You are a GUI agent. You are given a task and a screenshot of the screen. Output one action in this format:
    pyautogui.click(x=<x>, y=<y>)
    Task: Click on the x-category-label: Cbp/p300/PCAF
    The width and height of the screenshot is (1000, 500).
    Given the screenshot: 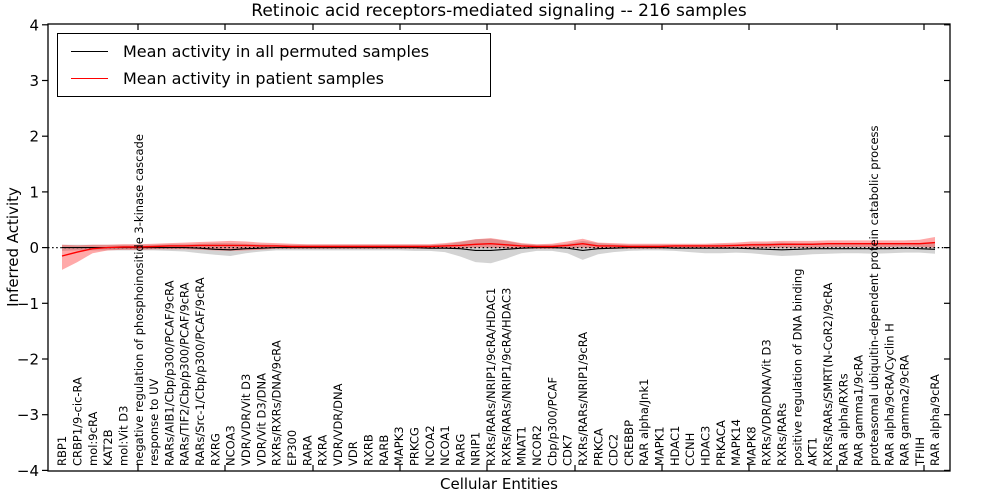 What is the action you would take?
    pyautogui.click(x=552, y=421)
    